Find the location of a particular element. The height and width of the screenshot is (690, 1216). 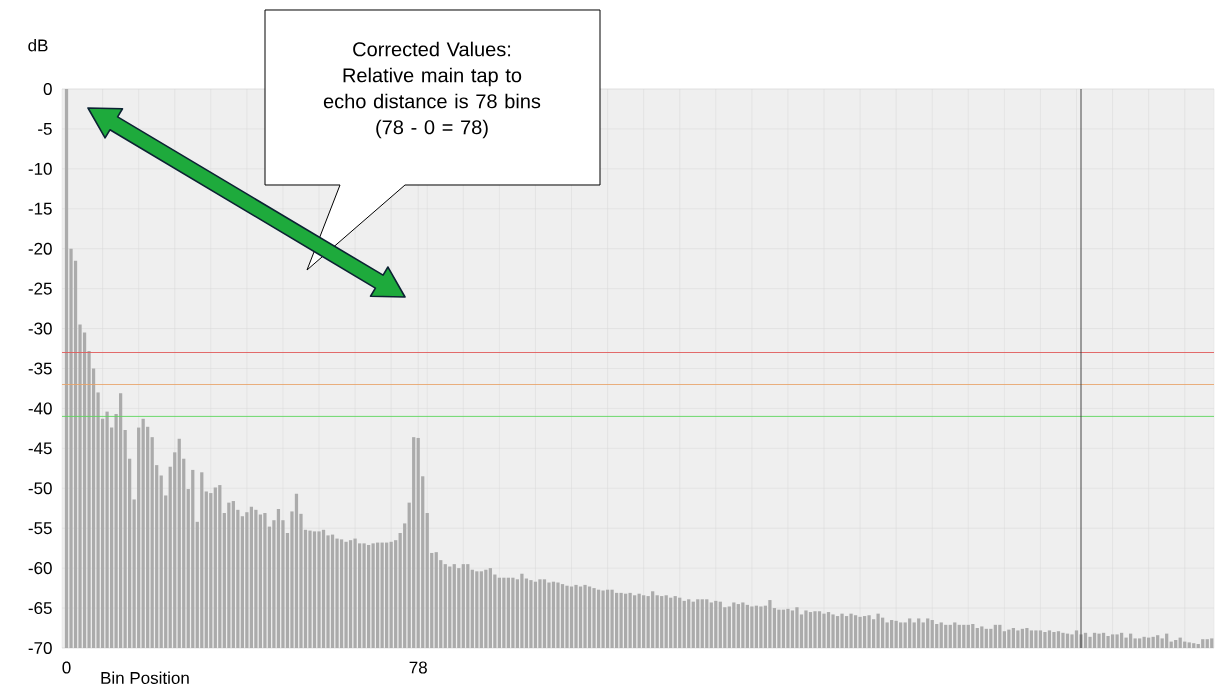

annotation: Relative main tap to echo distance is 78 bins is located at coordinates (432, 88).